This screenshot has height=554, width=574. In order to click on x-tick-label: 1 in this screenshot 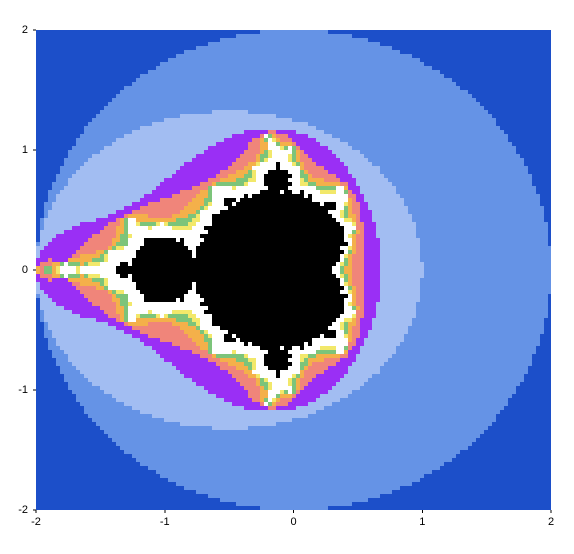, I will do `click(422, 522)`.